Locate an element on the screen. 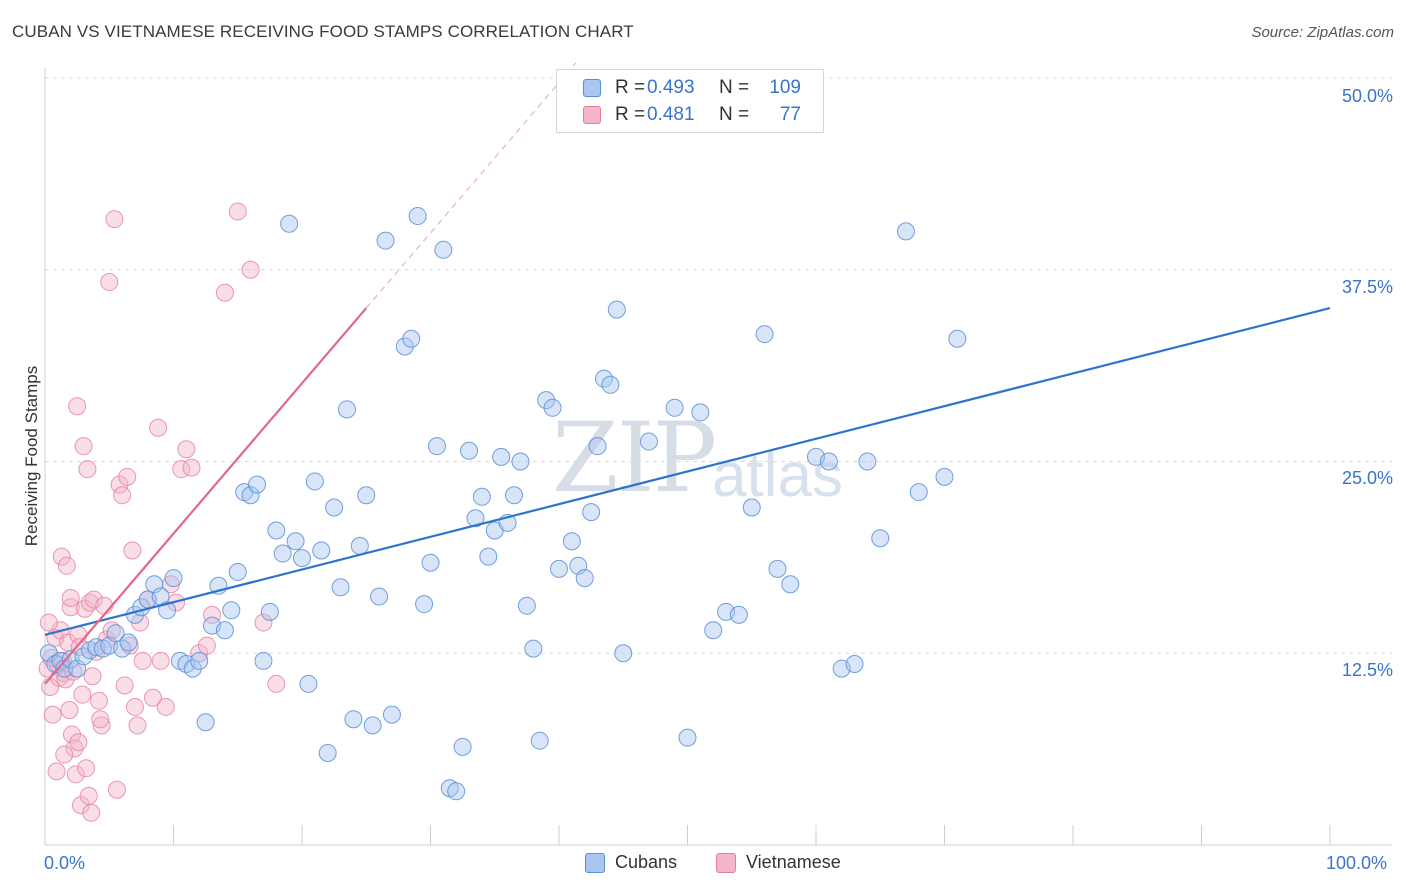 This screenshot has height=892, width=1406. cubans-legend-swatch is located at coordinates (595, 862).